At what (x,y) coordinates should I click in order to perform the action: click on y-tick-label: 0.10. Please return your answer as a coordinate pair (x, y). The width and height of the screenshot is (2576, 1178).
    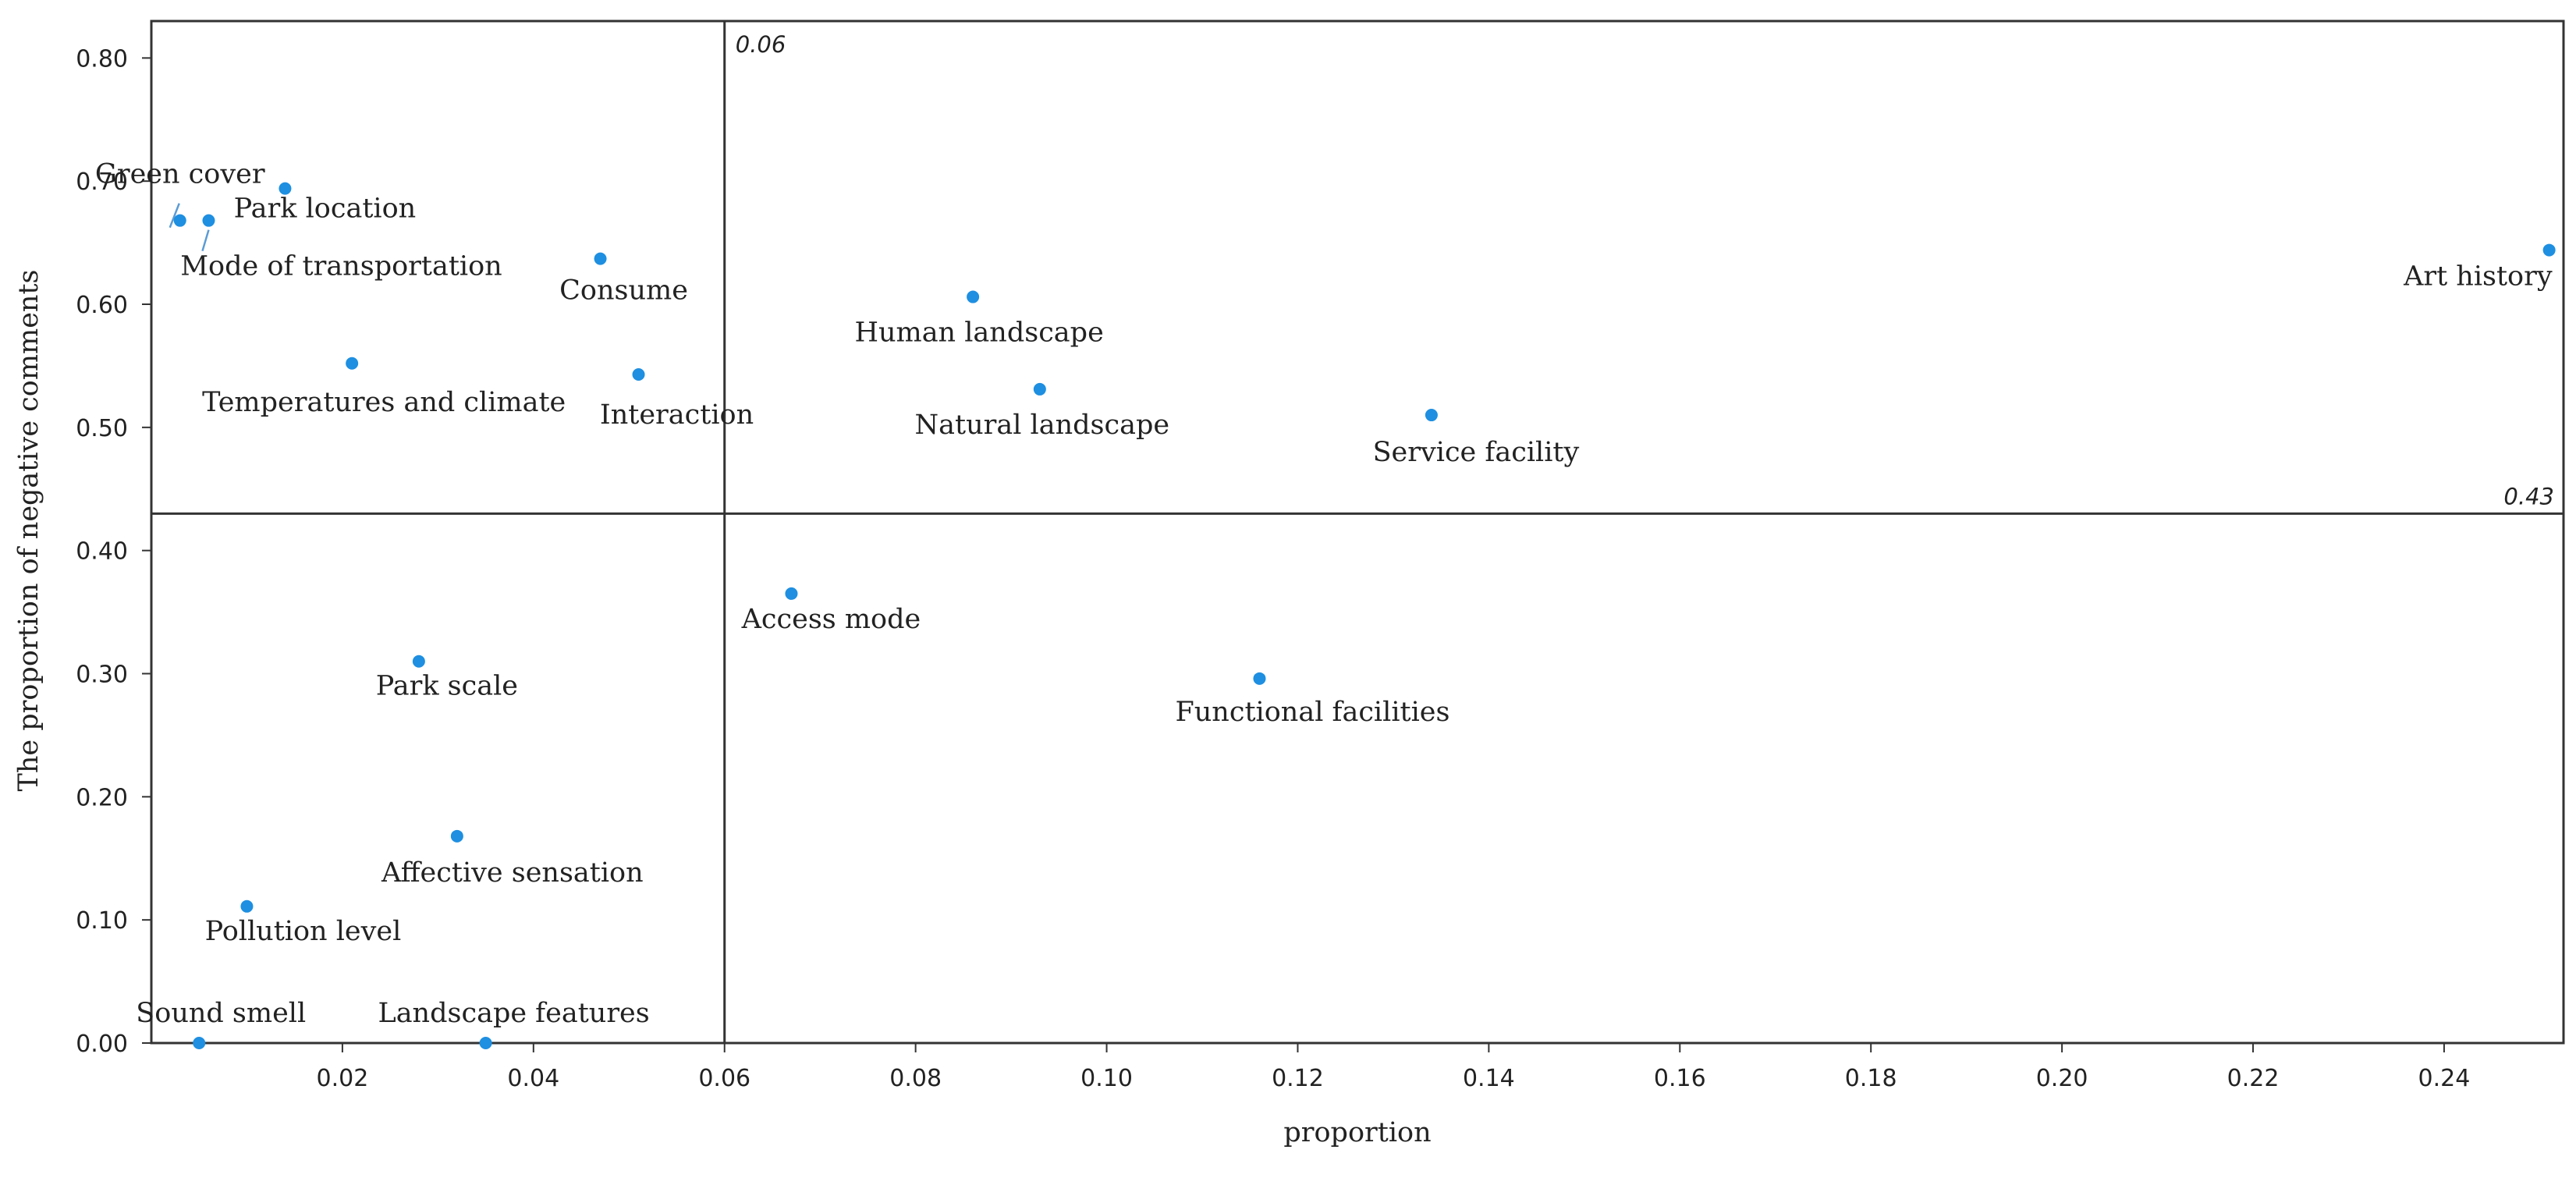
    Looking at the image, I should click on (102, 921).